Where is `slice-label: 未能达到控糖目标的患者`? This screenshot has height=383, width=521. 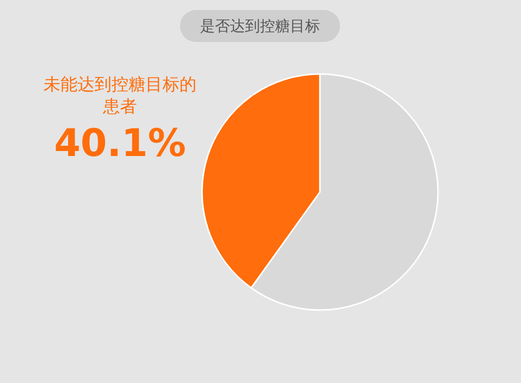 slice-label: 未能达到控糖目标的患者 is located at coordinates (120, 96).